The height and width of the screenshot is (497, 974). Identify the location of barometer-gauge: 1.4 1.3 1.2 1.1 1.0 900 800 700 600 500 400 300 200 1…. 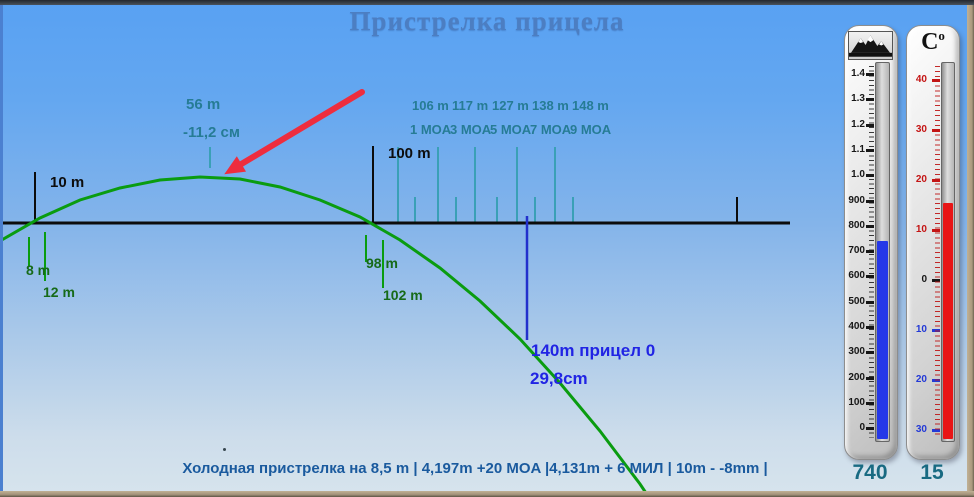
(871, 242).